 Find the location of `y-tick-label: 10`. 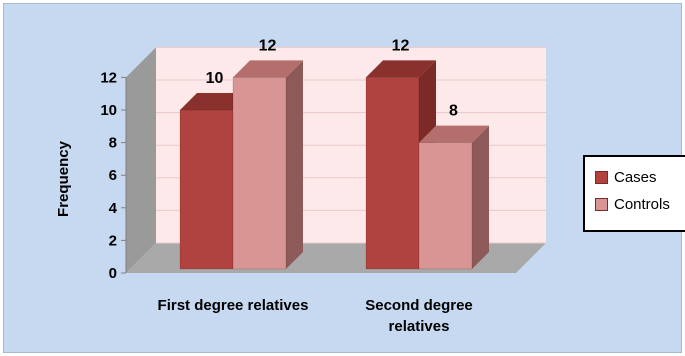

y-tick-label: 10 is located at coordinates (108, 110).